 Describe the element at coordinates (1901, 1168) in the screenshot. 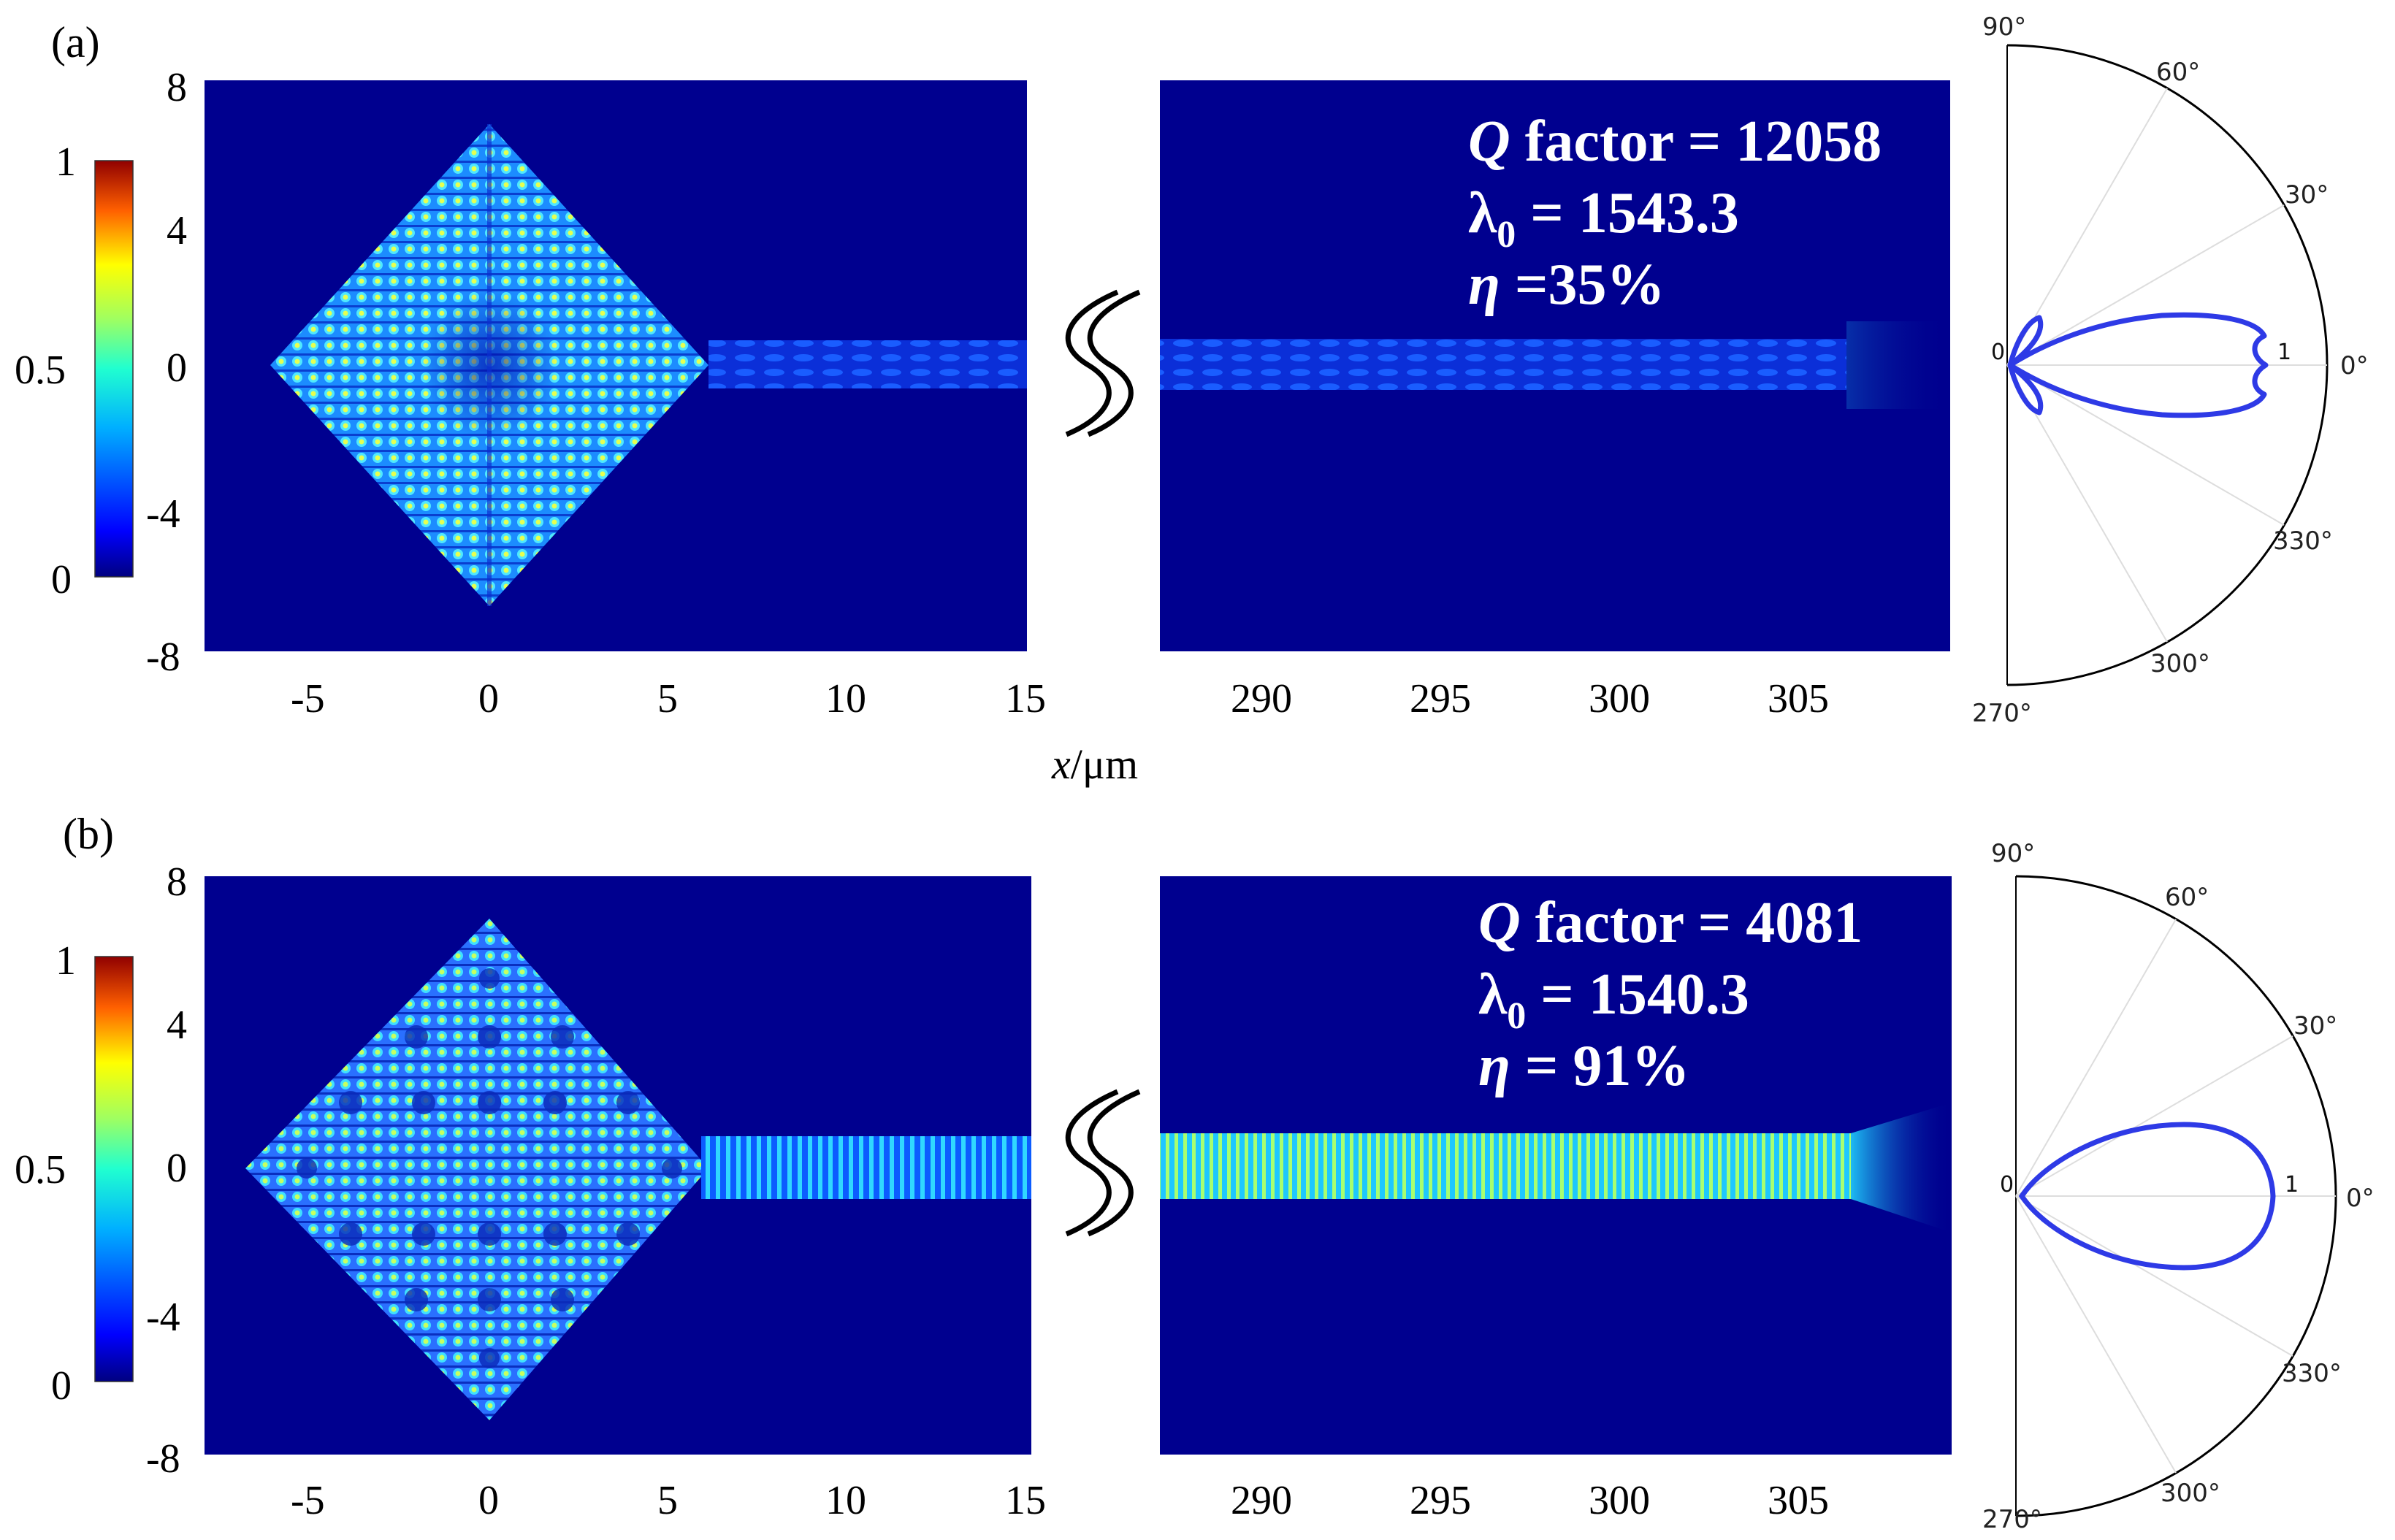

I see `output-beam` at that location.